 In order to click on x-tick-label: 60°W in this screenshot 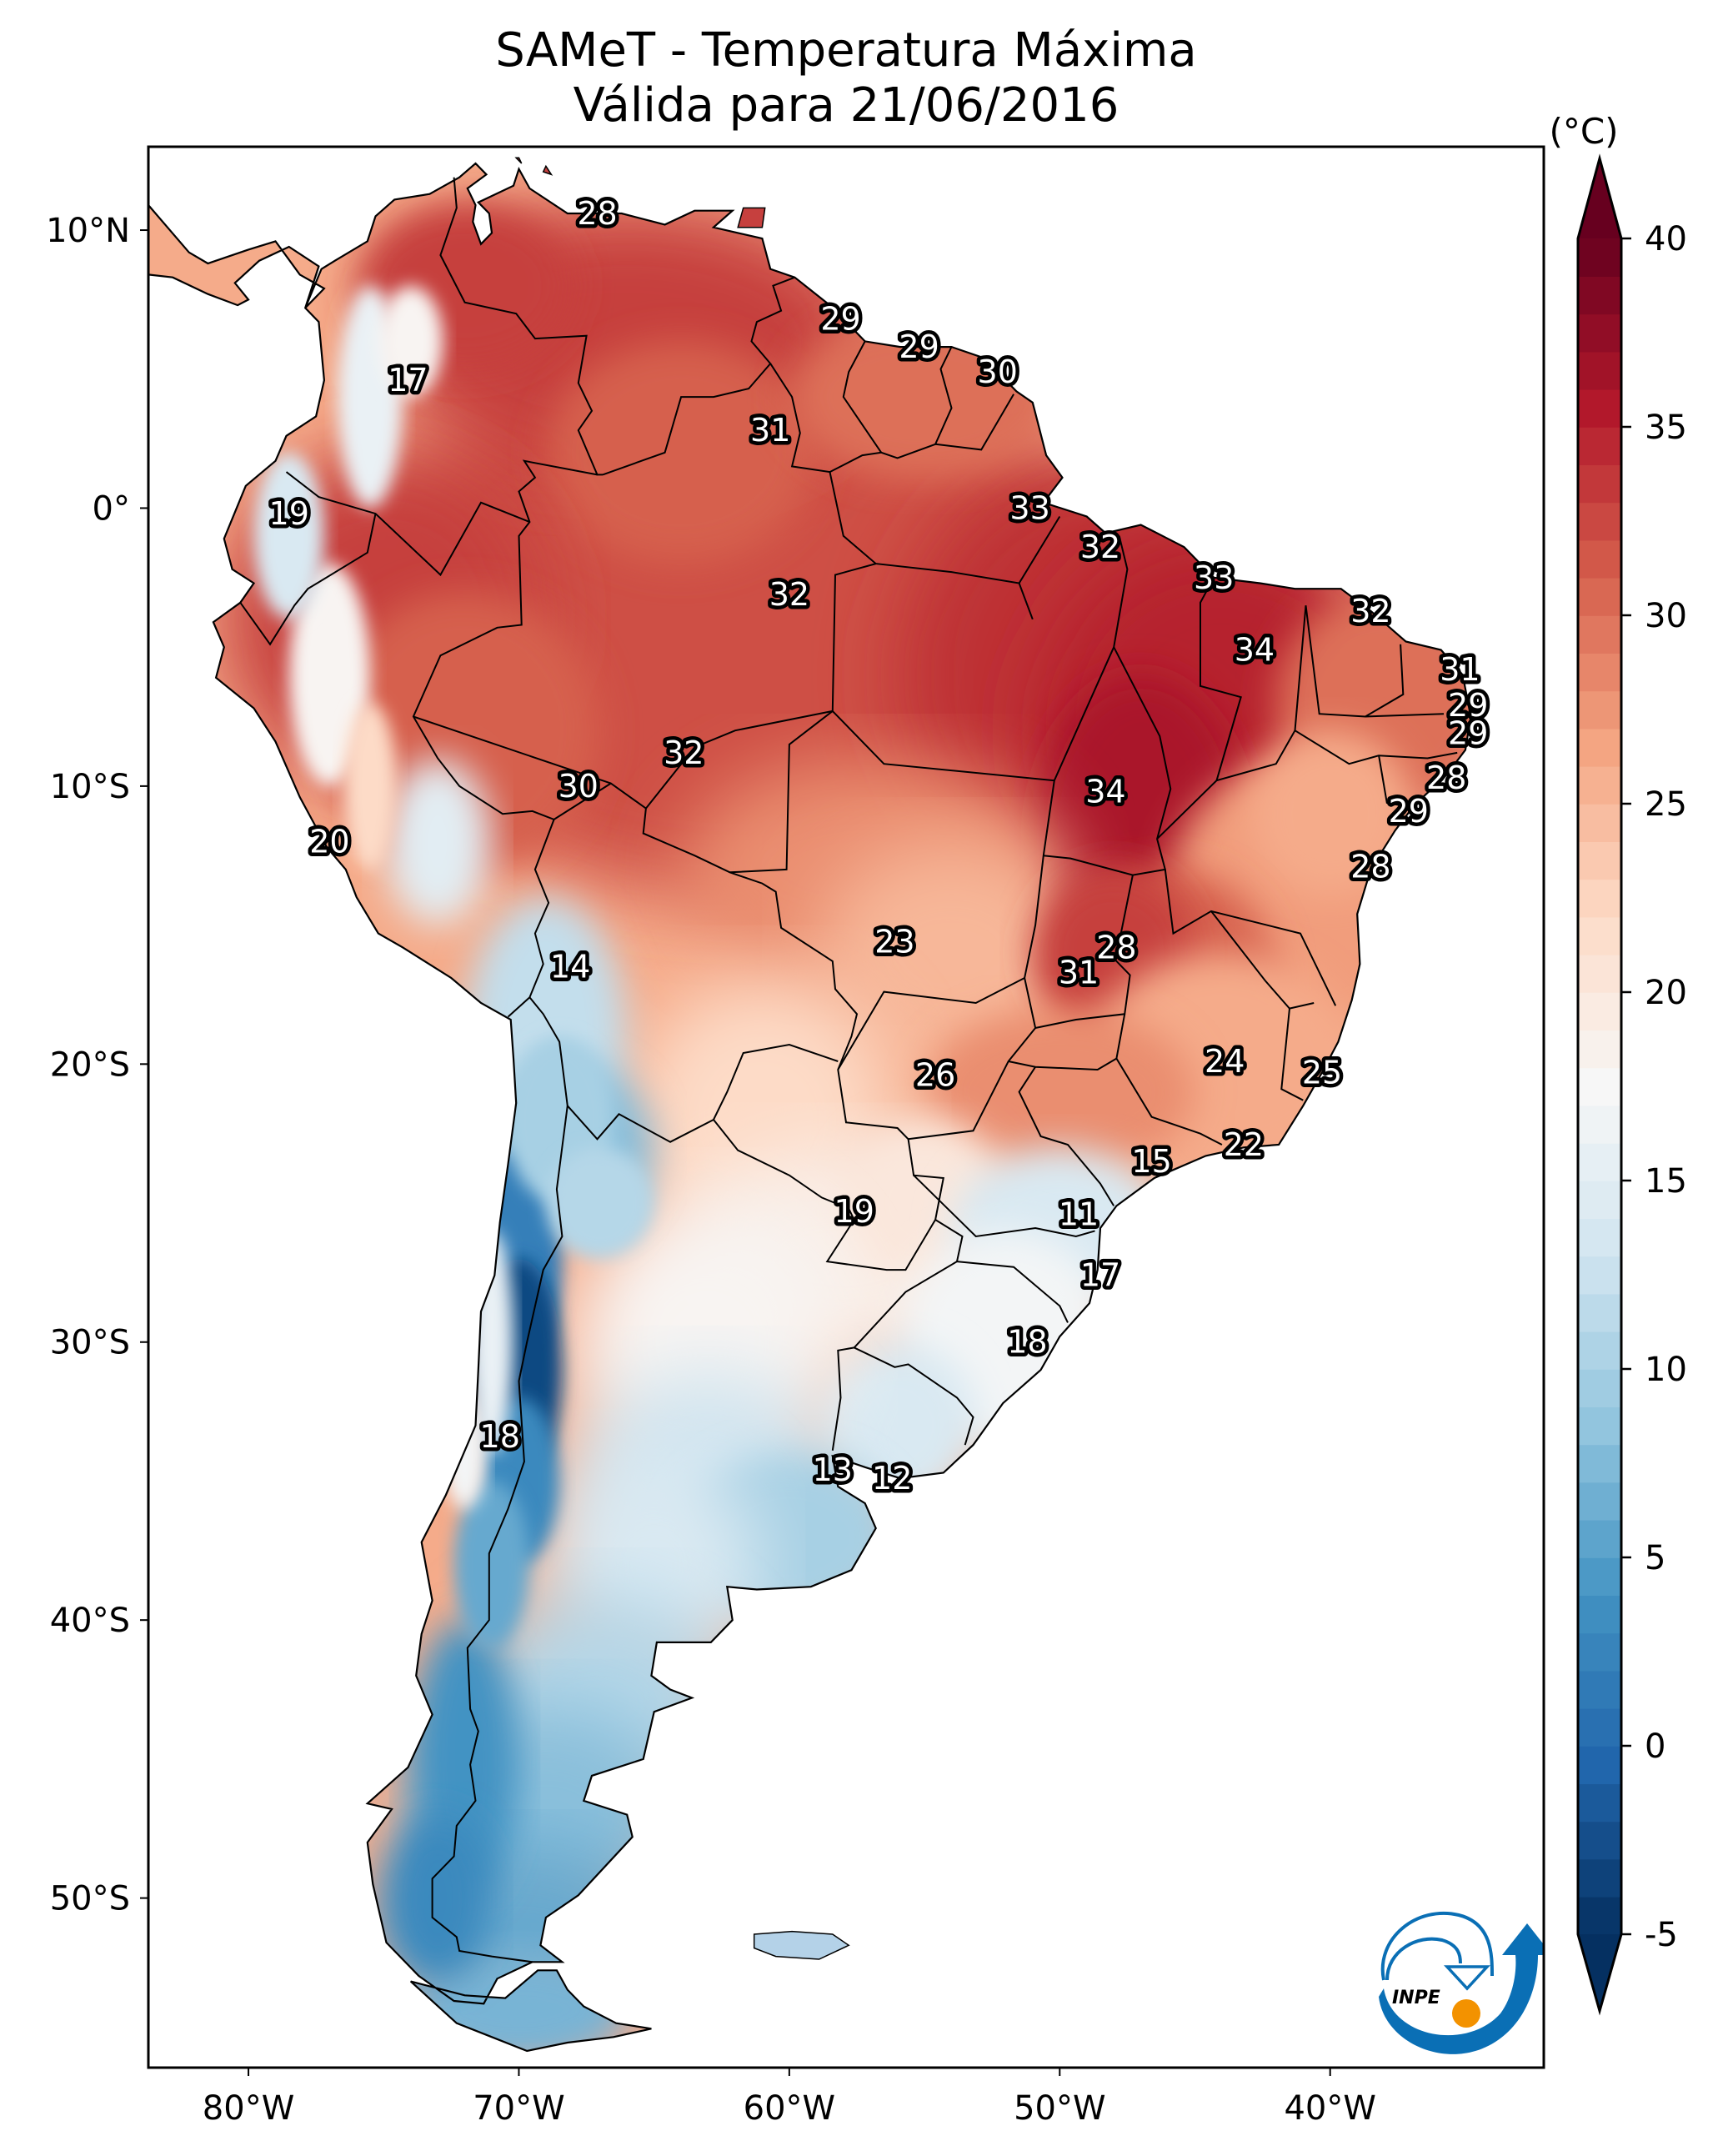, I will do `click(790, 2108)`.